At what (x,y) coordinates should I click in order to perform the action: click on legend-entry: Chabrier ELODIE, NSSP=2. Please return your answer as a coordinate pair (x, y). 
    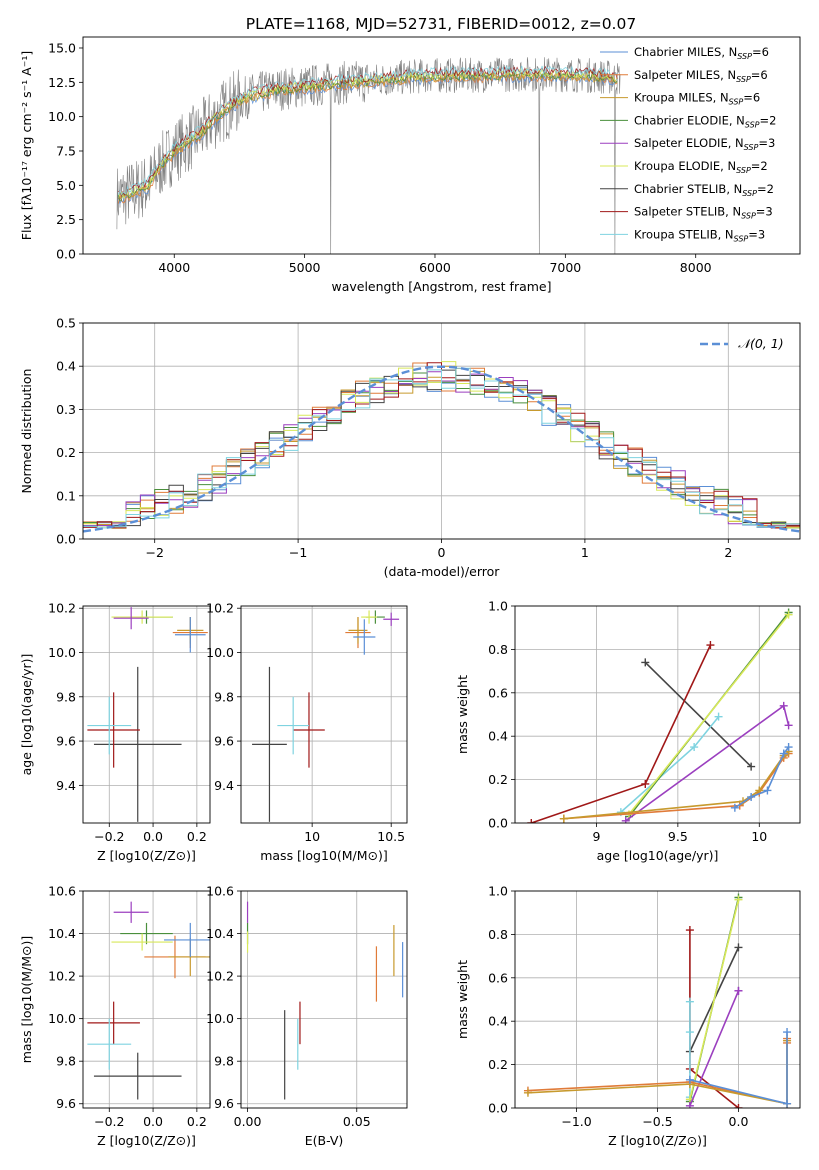
    Looking at the image, I should click on (705, 121).